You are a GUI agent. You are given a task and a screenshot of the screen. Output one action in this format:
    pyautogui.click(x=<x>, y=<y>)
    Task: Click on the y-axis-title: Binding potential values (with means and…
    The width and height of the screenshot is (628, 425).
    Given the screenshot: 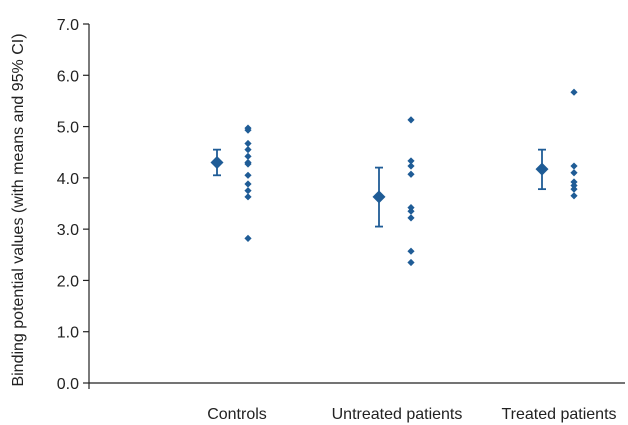 What is the action you would take?
    pyautogui.click(x=18, y=209)
    